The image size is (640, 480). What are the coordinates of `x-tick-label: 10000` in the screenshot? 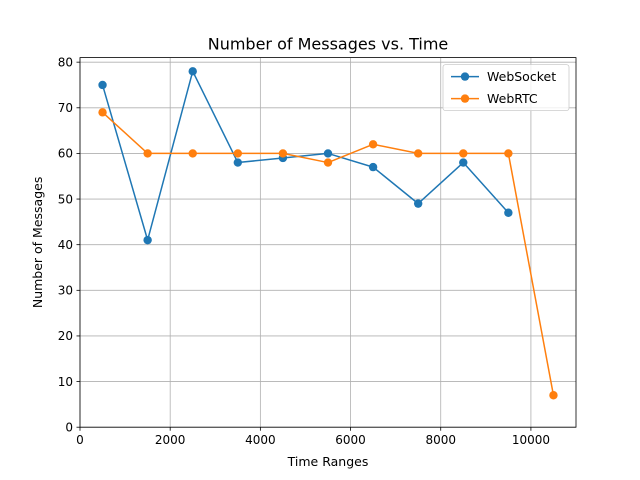 It's located at (531, 440).